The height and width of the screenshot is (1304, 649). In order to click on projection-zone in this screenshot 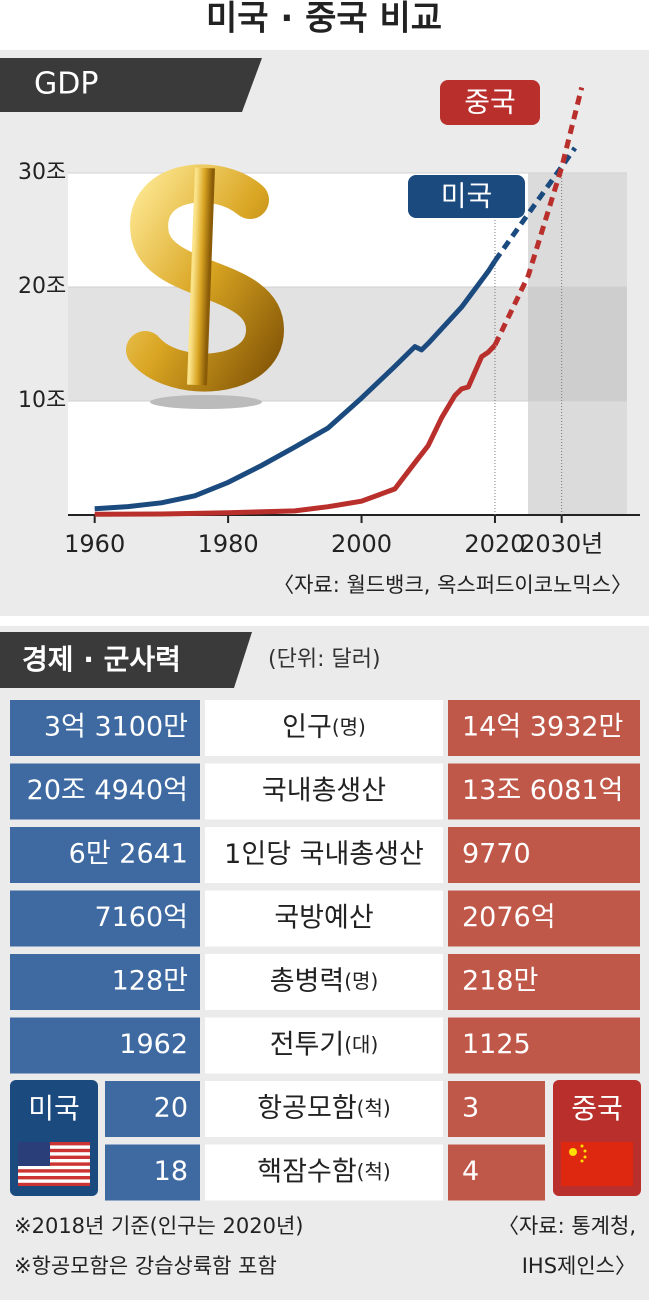, I will do `click(577, 344)`.